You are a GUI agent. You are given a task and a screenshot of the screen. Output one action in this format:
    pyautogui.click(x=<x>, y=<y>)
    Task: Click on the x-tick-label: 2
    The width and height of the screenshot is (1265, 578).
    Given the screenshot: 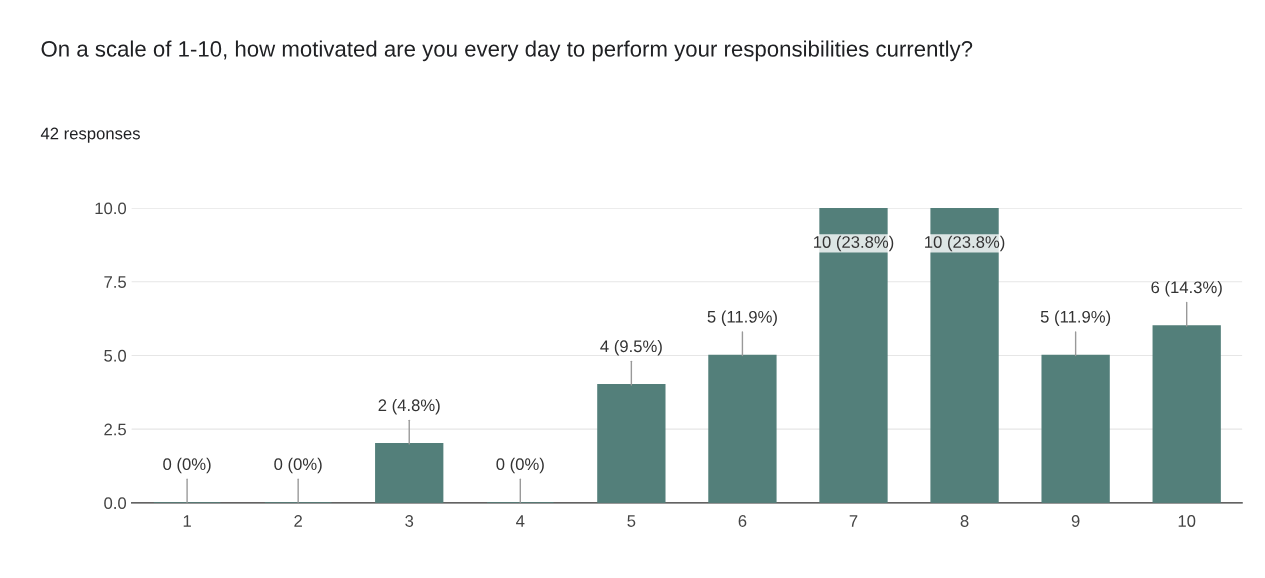 What is the action you would take?
    pyautogui.click(x=298, y=521)
    